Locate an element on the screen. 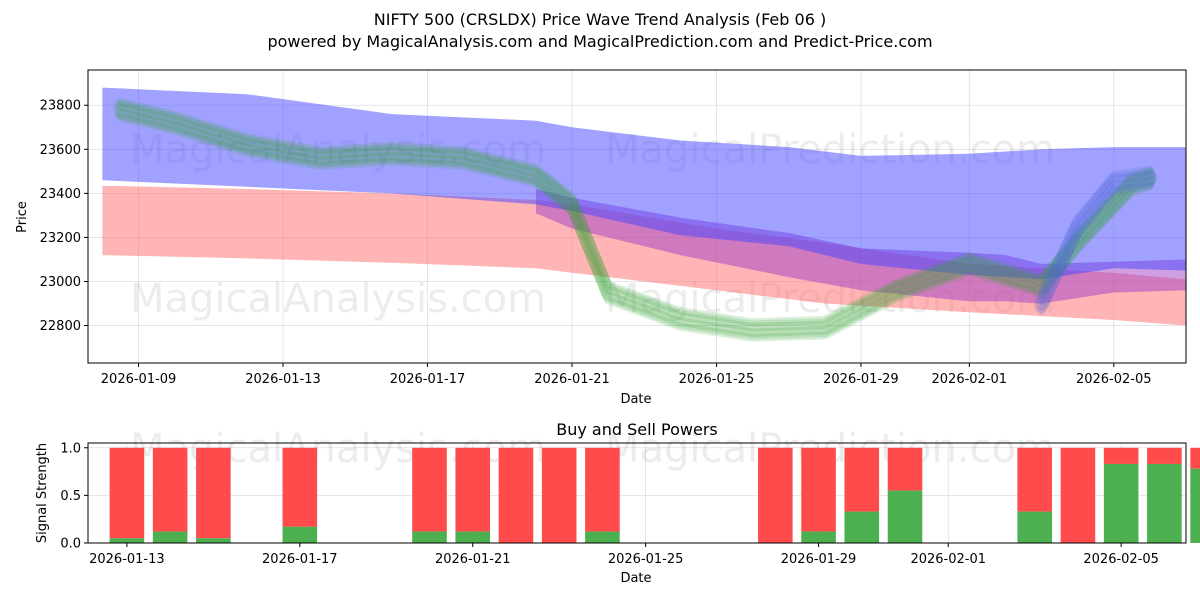 The image size is (1200, 600). signal-x-tick-label: 2026-02-05 is located at coordinates (1121, 559).